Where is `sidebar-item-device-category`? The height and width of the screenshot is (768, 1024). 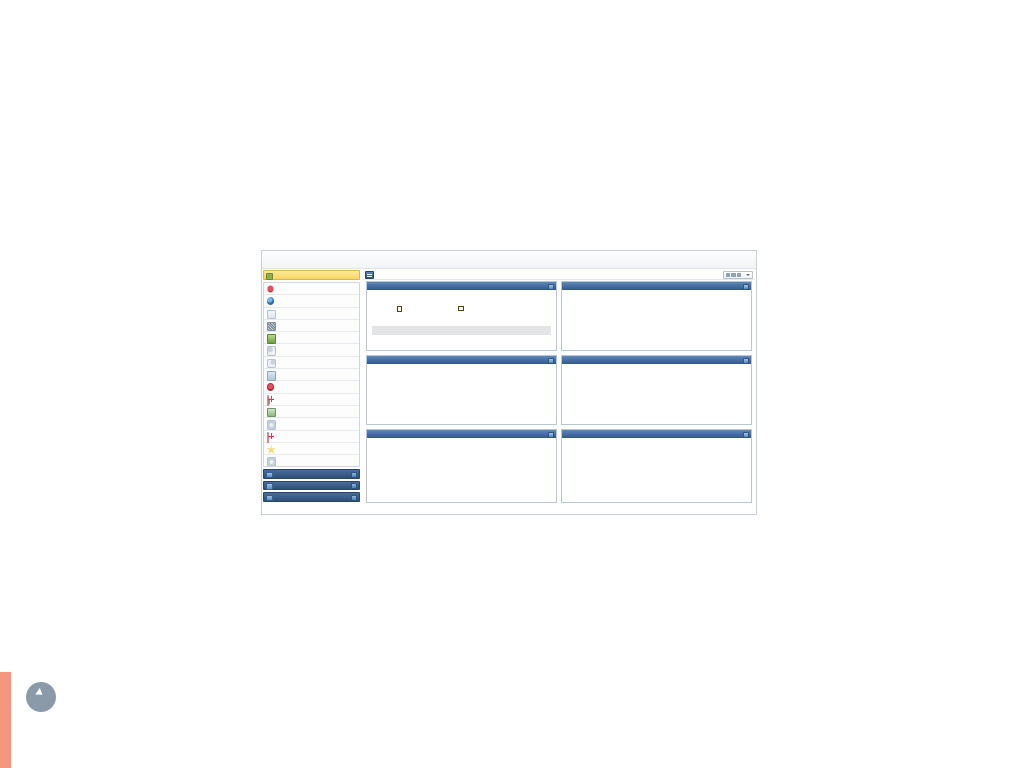 sidebar-item-device-category is located at coordinates (311, 350).